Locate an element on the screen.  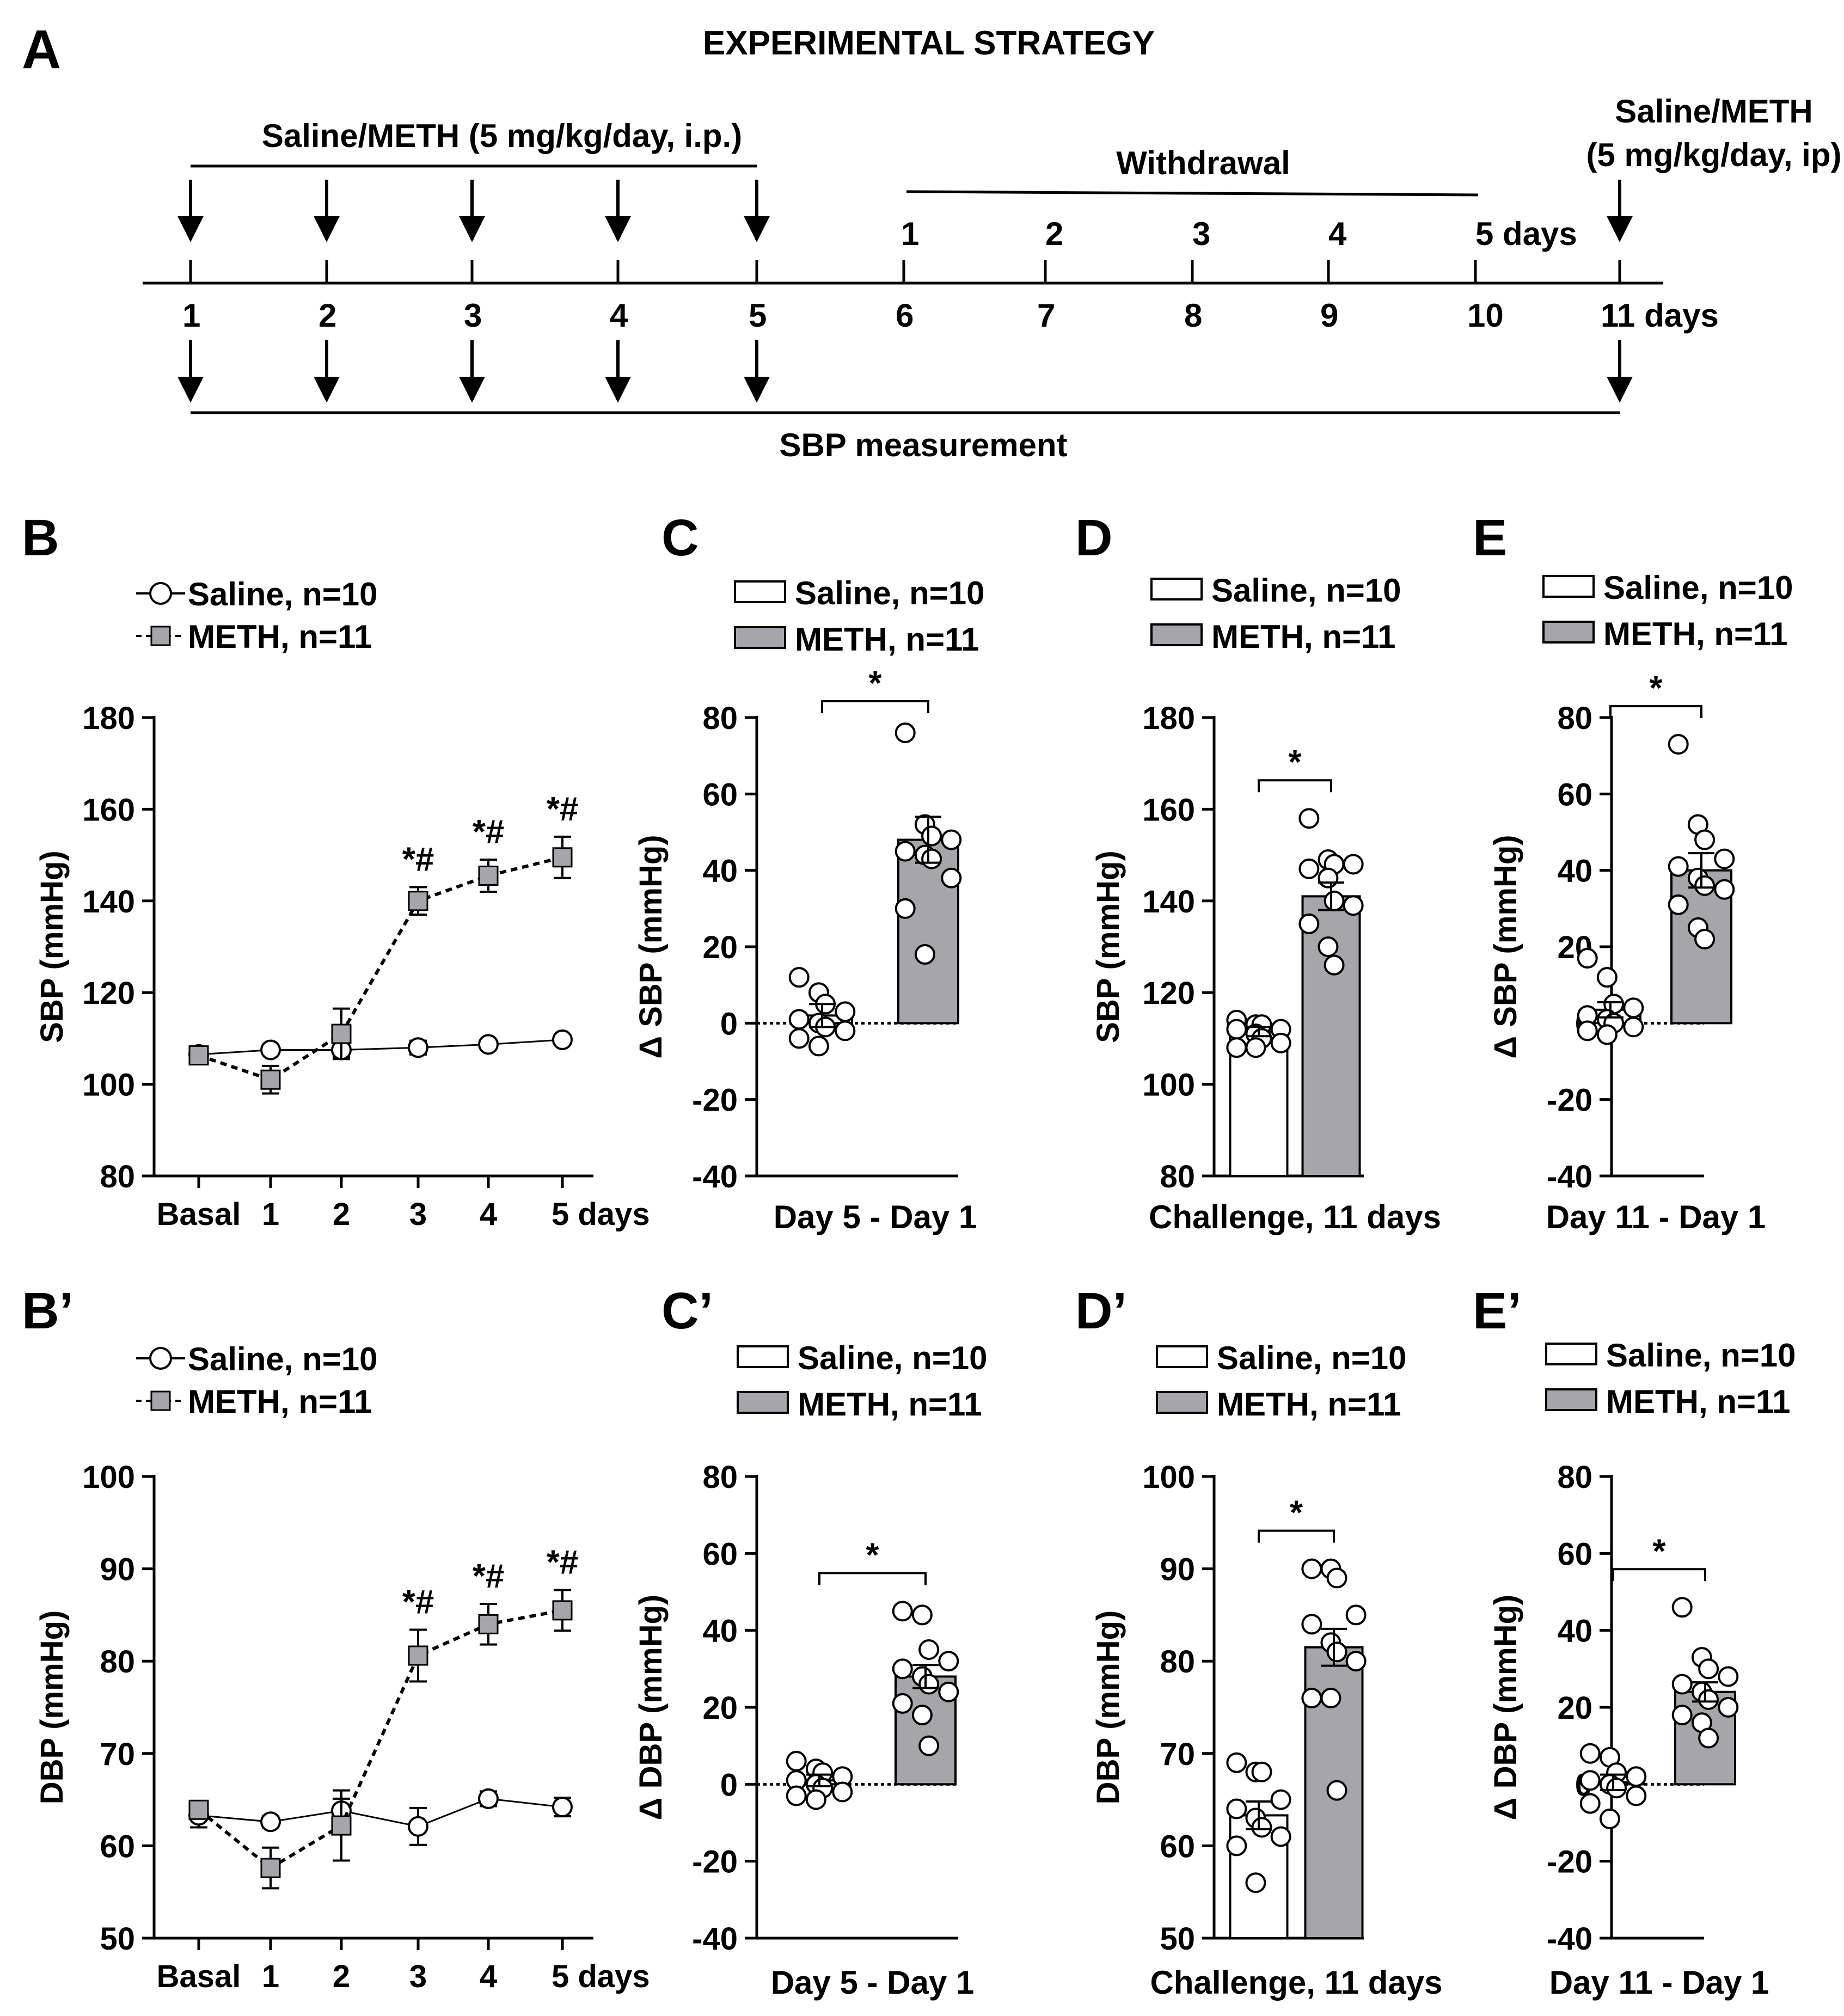
legend-saline-swatch is located at coordinates (1568, 586).